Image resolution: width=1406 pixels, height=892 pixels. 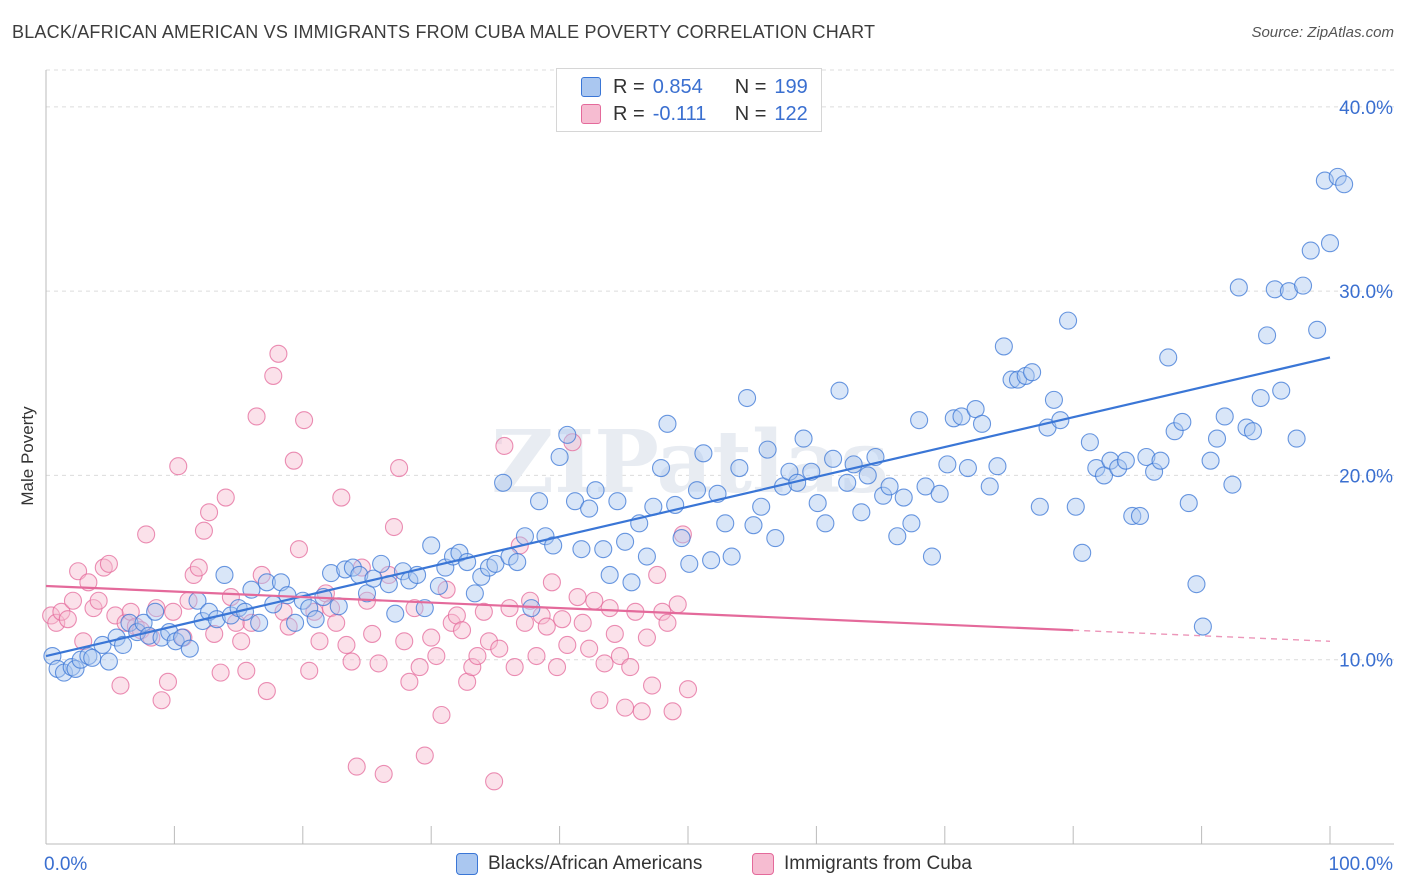 I want to click on y-tick-label: 30.0%, so click(x=1366, y=292).